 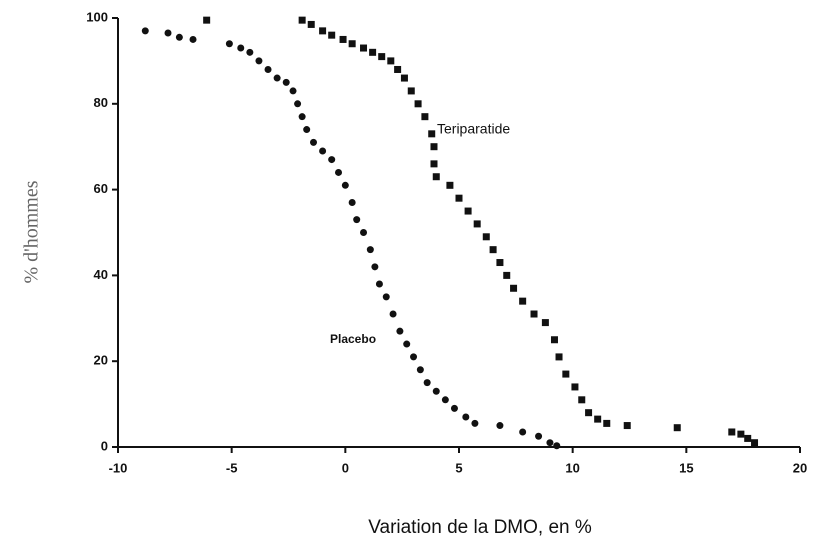 What do you see at coordinates (101, 360) in the screenshot?
I see `y-tick-label: 20` at bounding box center [101, 360].